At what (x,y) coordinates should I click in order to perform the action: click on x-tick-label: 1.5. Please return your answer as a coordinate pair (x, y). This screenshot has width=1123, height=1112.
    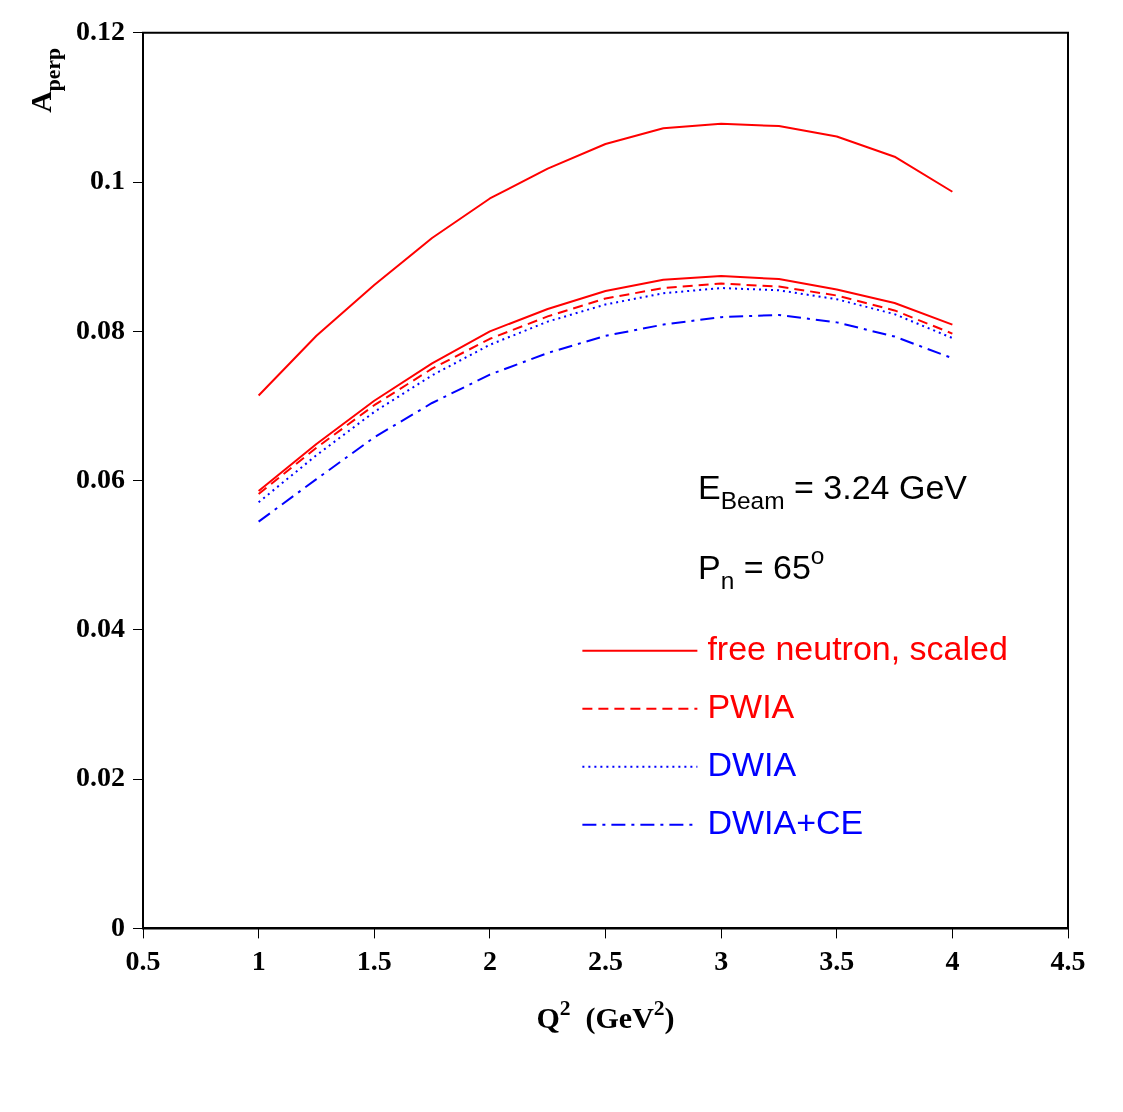
    Looking at the image, I should click on (374, 961).